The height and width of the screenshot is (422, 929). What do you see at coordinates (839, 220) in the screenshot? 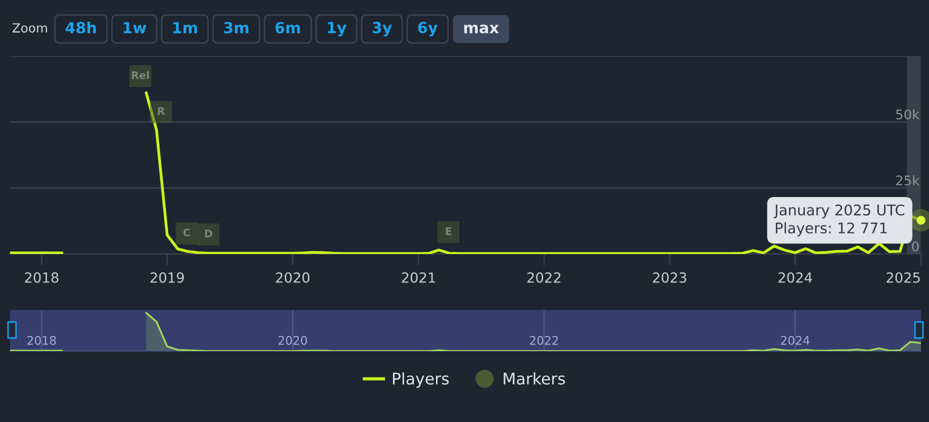
I see `annotation: January 2025 UTC Players: 12 771` at bounding box center [839, 220].